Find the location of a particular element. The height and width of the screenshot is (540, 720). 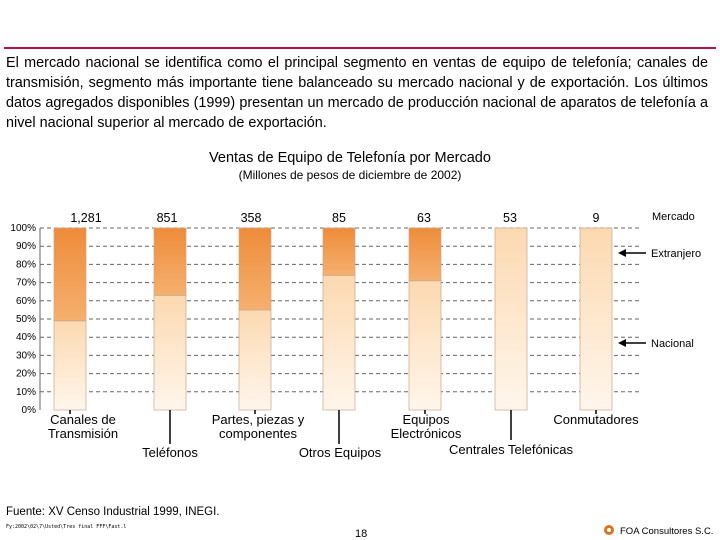

y-tick-label: 20% is located at coordinates (26, 374).